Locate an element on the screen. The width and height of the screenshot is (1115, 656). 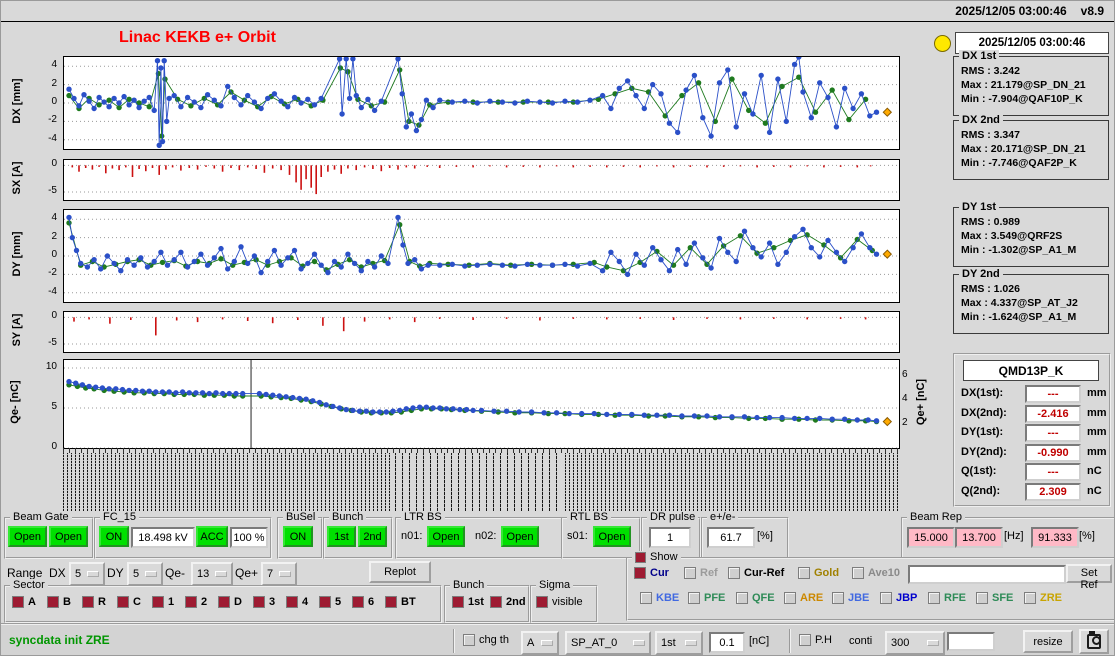
sector-checkbox-a: A is located at coordinates (24, 602).